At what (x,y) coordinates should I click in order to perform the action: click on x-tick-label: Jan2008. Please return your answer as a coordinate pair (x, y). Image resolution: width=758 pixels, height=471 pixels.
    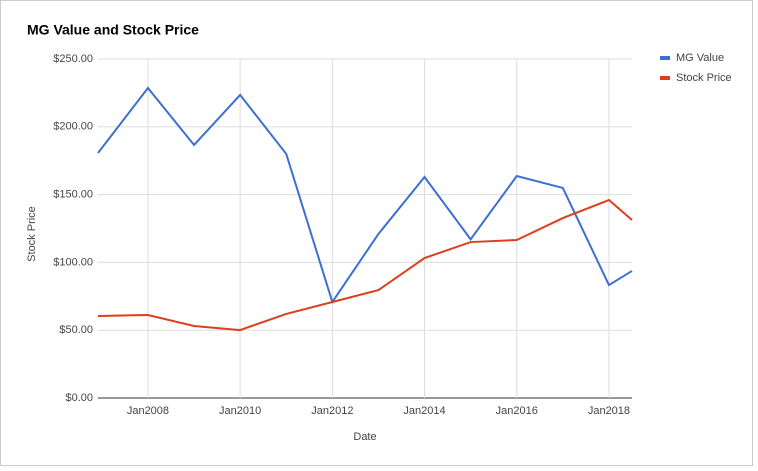
    Looking at the image, I should click on (148, 411).